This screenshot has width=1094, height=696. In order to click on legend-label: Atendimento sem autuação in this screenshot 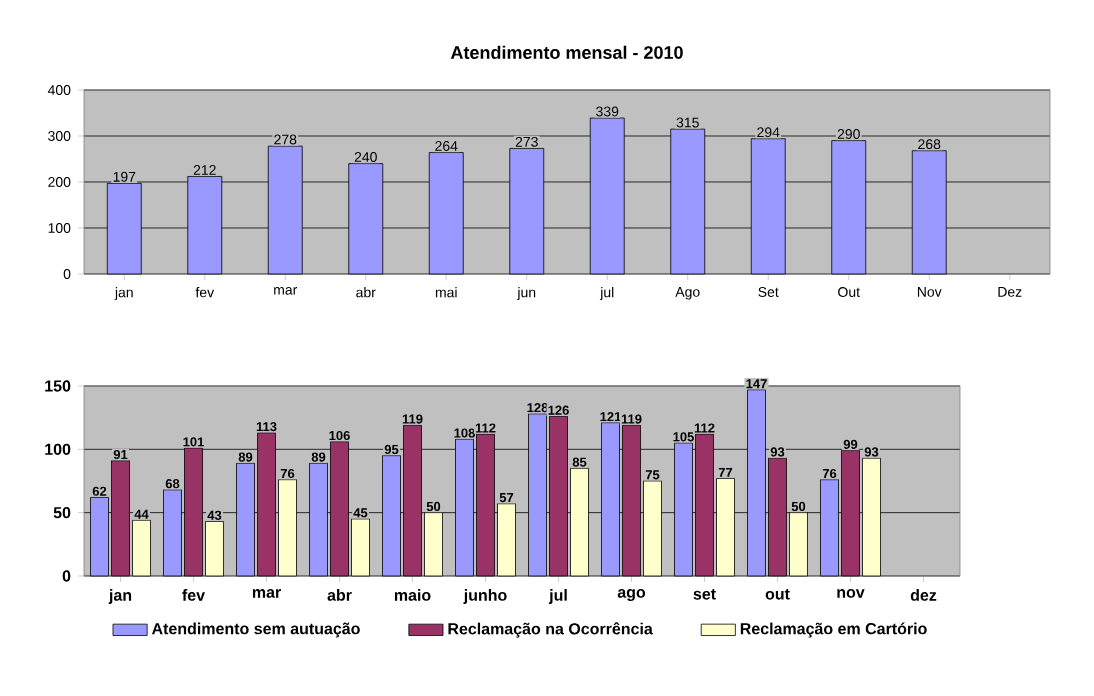, I will do `click(255, 630)`.